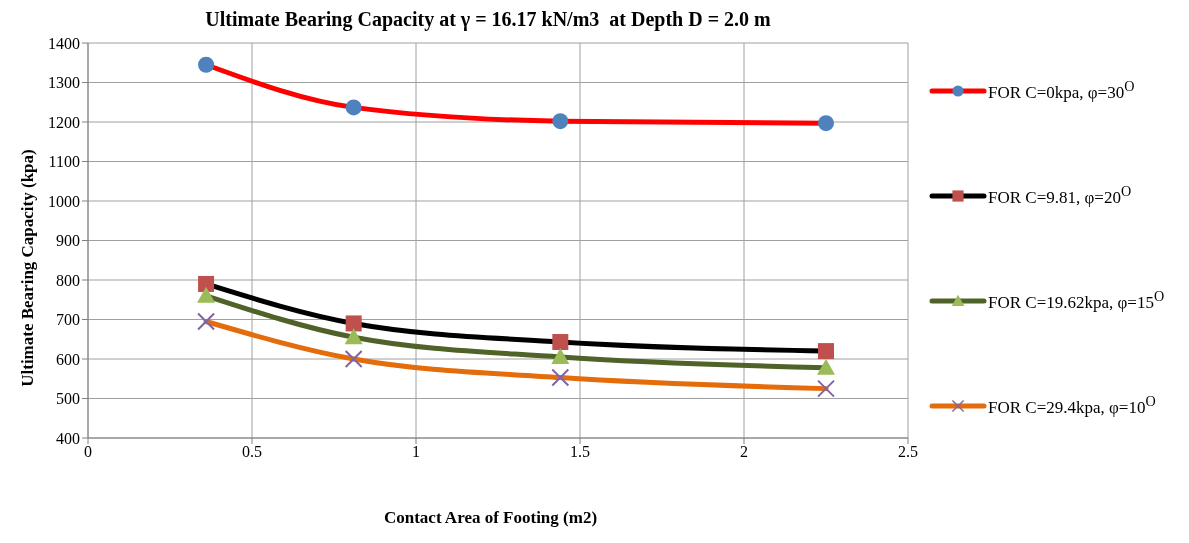 The image size is (1189, 543). Describe the element at coordinates (580, 452) in the screenshot. I see `x-tick-label: 1.5` at that location.